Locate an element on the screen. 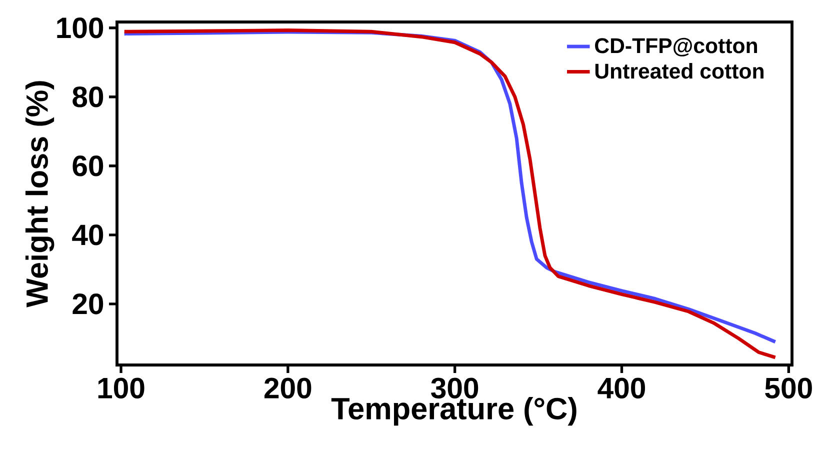 This screenshot has height=462, width=822. x-axis-title: Temperature (°C) is located at coordinates (453, 411).